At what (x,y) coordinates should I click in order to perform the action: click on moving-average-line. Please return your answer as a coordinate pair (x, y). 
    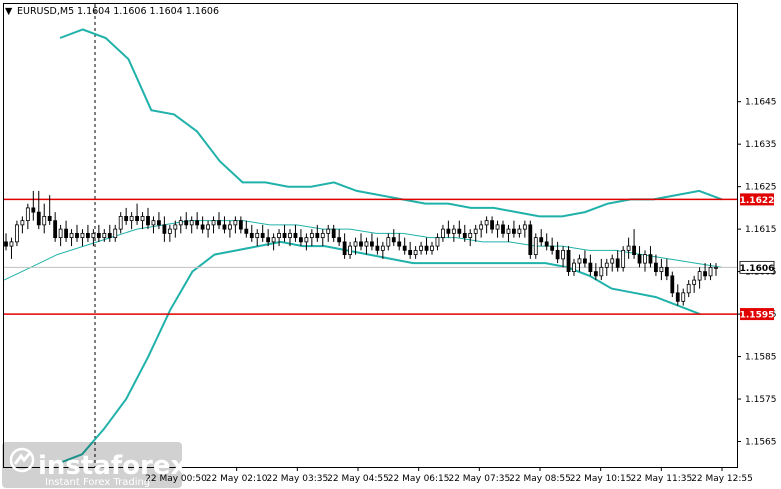
    Looking at the image, I should click on (363, 250).